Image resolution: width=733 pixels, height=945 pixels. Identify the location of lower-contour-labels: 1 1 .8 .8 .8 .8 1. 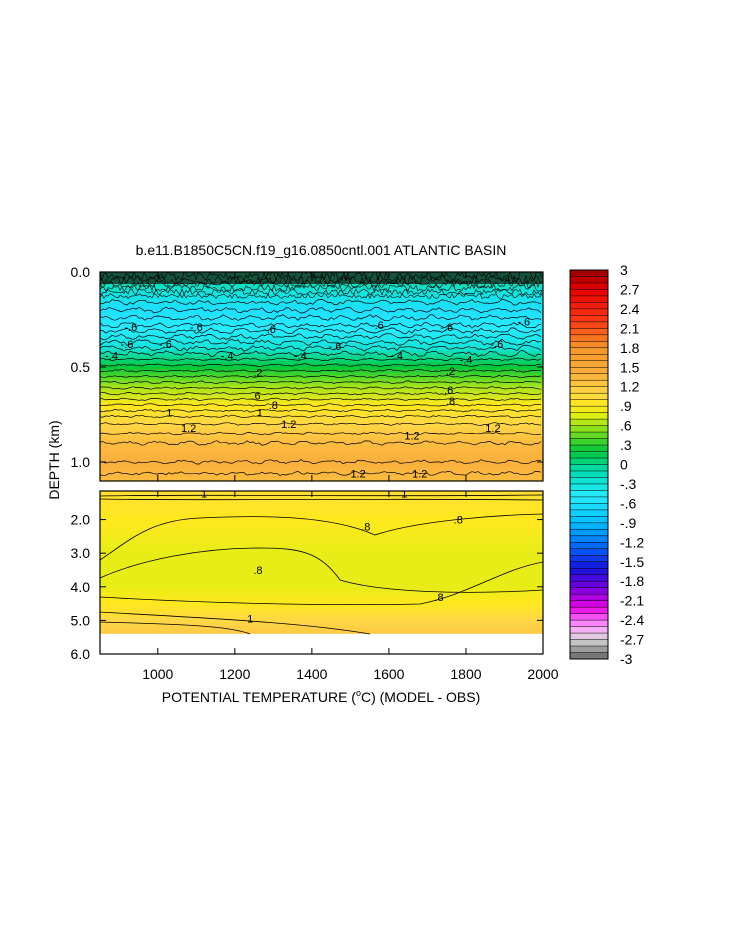
(332, 557).